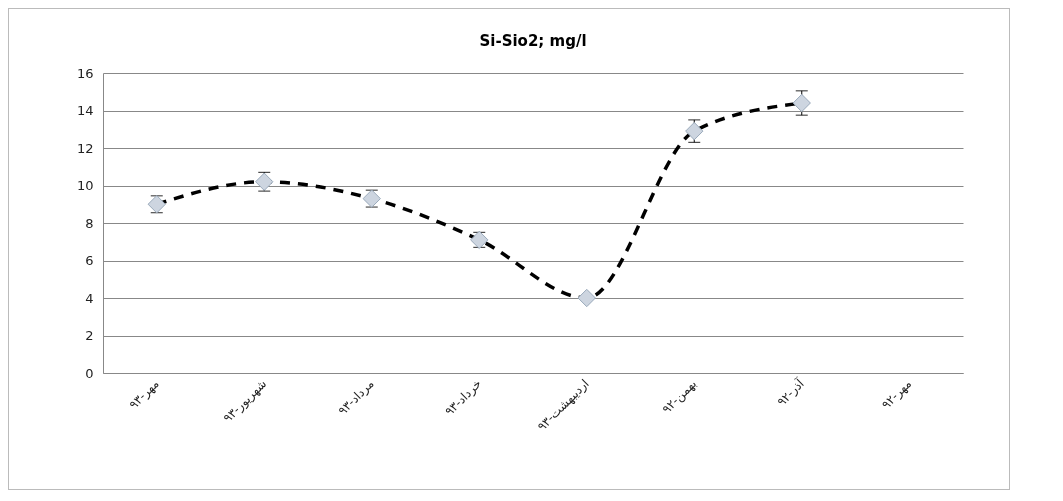  What do you see at coordinates (563, 405) in the screenshot?
I see `x-tick-label: اردیبهشت-۹۳` at bounding box center [563, 405].